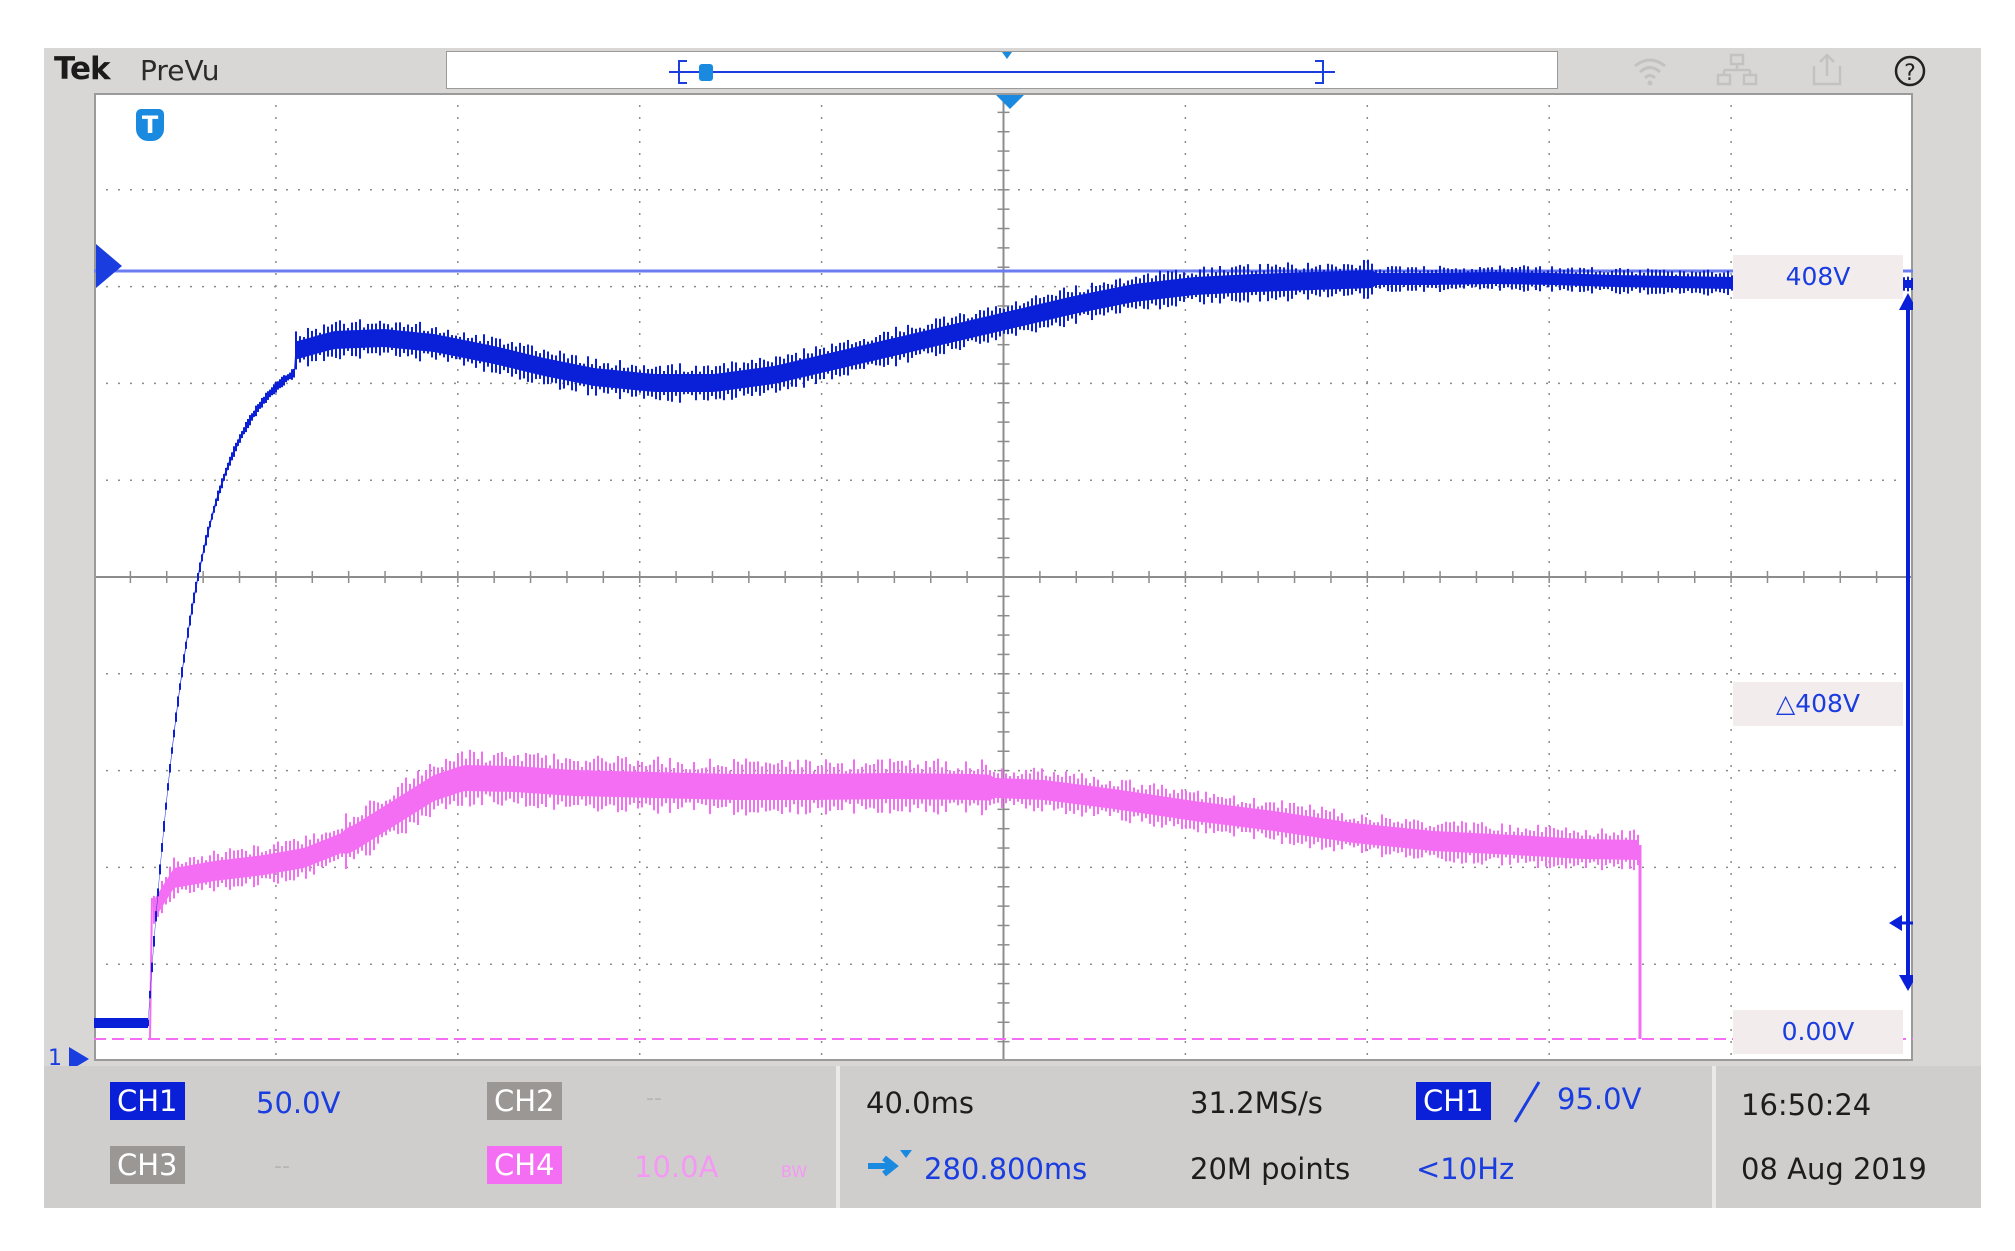  Describe the element at coordinates (1806, 1105) in the screenshot. I see `clock-time: 16:50:24` at that location.